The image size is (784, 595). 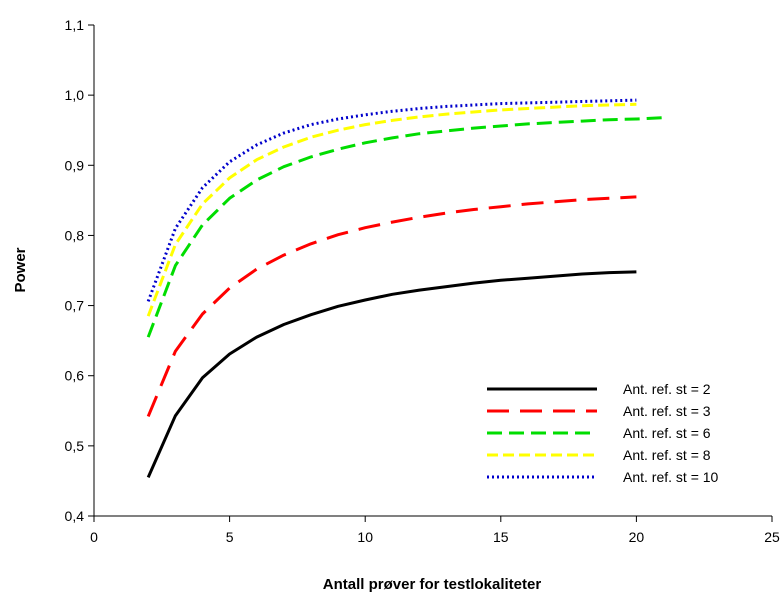 What do you see at coordinates (667, 433) in the screenshot?
I see `legend-label-3: Ant. ref. st = 6` at bounding box center [667, 433].